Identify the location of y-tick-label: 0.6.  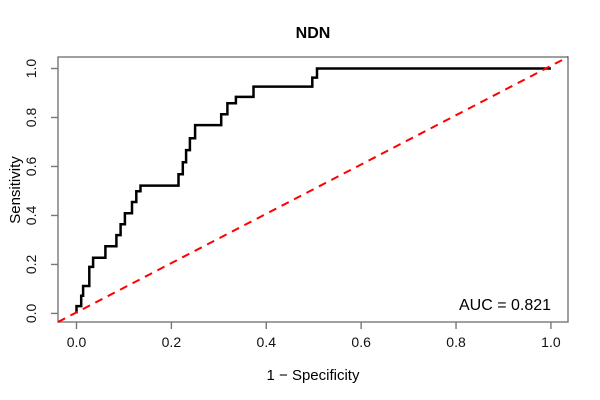
(31, 167).